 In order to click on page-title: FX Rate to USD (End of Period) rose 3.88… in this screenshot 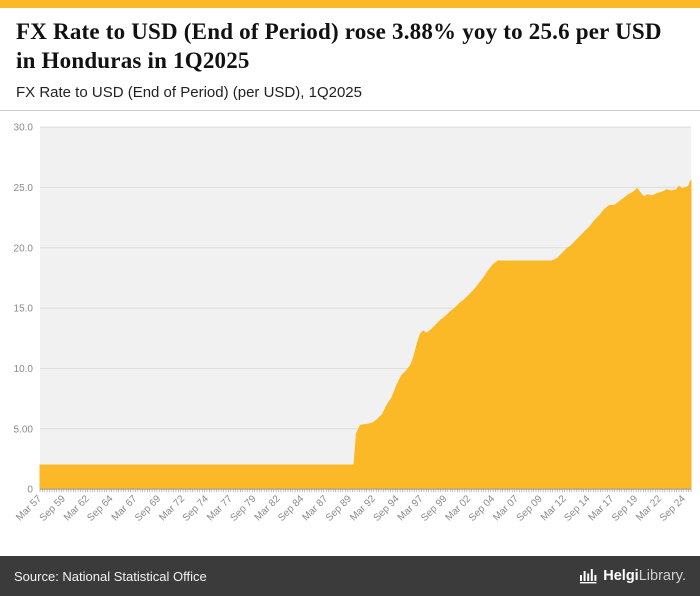, I will do `click(339, 46)`.